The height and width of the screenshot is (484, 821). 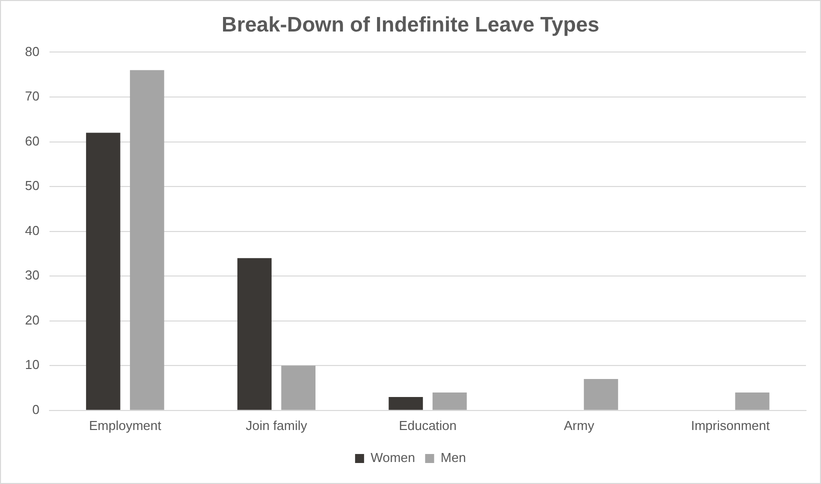 What do you see at coordinates (32, 230) in the screenshot?
I see `y-tick-label: 40` at bounding box center [32, 230].